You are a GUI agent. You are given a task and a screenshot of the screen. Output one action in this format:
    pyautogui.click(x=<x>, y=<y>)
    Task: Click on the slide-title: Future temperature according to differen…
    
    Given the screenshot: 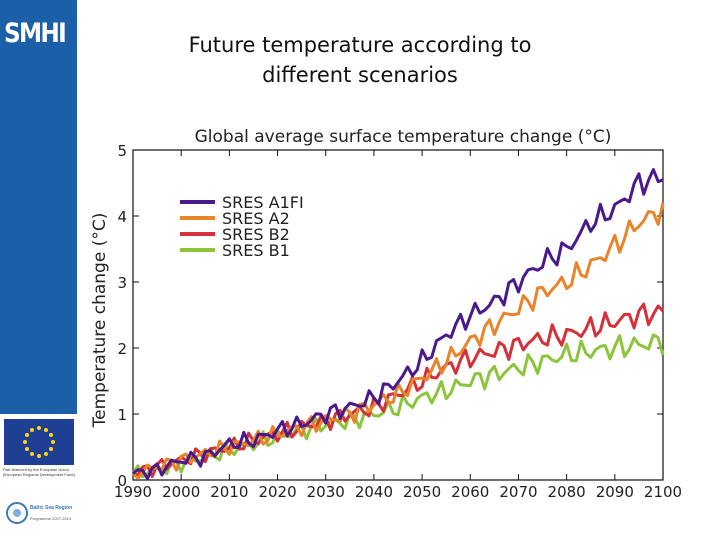 What is the action you would take?
    pyautogui.click(x=360, y=60)
    